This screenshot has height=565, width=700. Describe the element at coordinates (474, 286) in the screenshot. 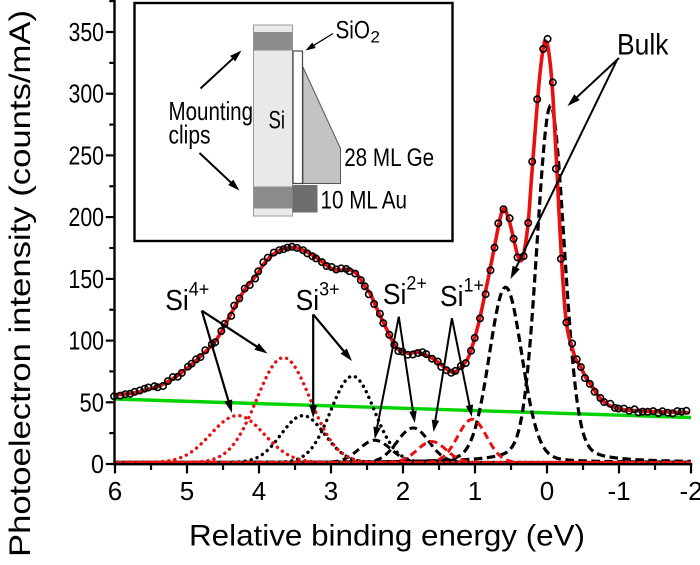

I see `svg-text: 1+` at that location.